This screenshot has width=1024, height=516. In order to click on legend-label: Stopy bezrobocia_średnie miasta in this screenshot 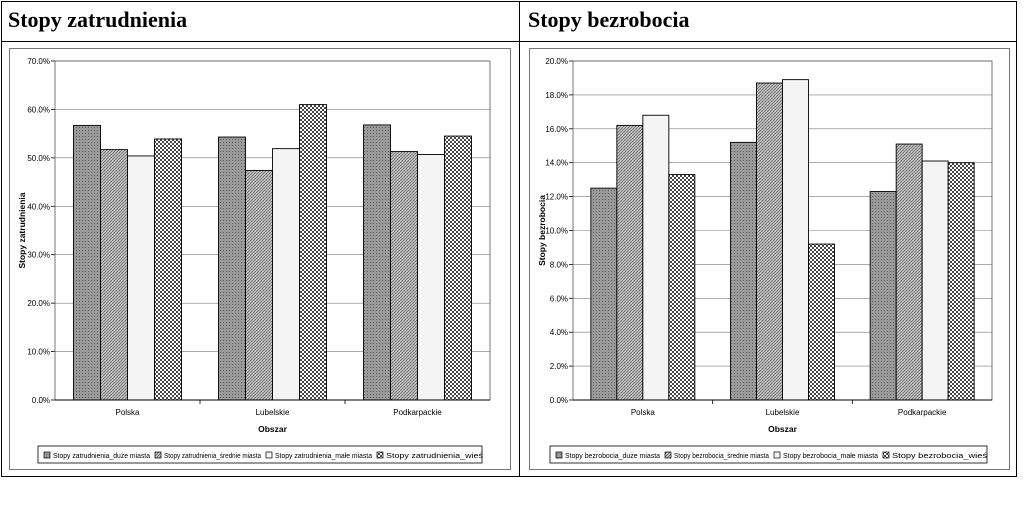, I will do `click(721, 456)`.